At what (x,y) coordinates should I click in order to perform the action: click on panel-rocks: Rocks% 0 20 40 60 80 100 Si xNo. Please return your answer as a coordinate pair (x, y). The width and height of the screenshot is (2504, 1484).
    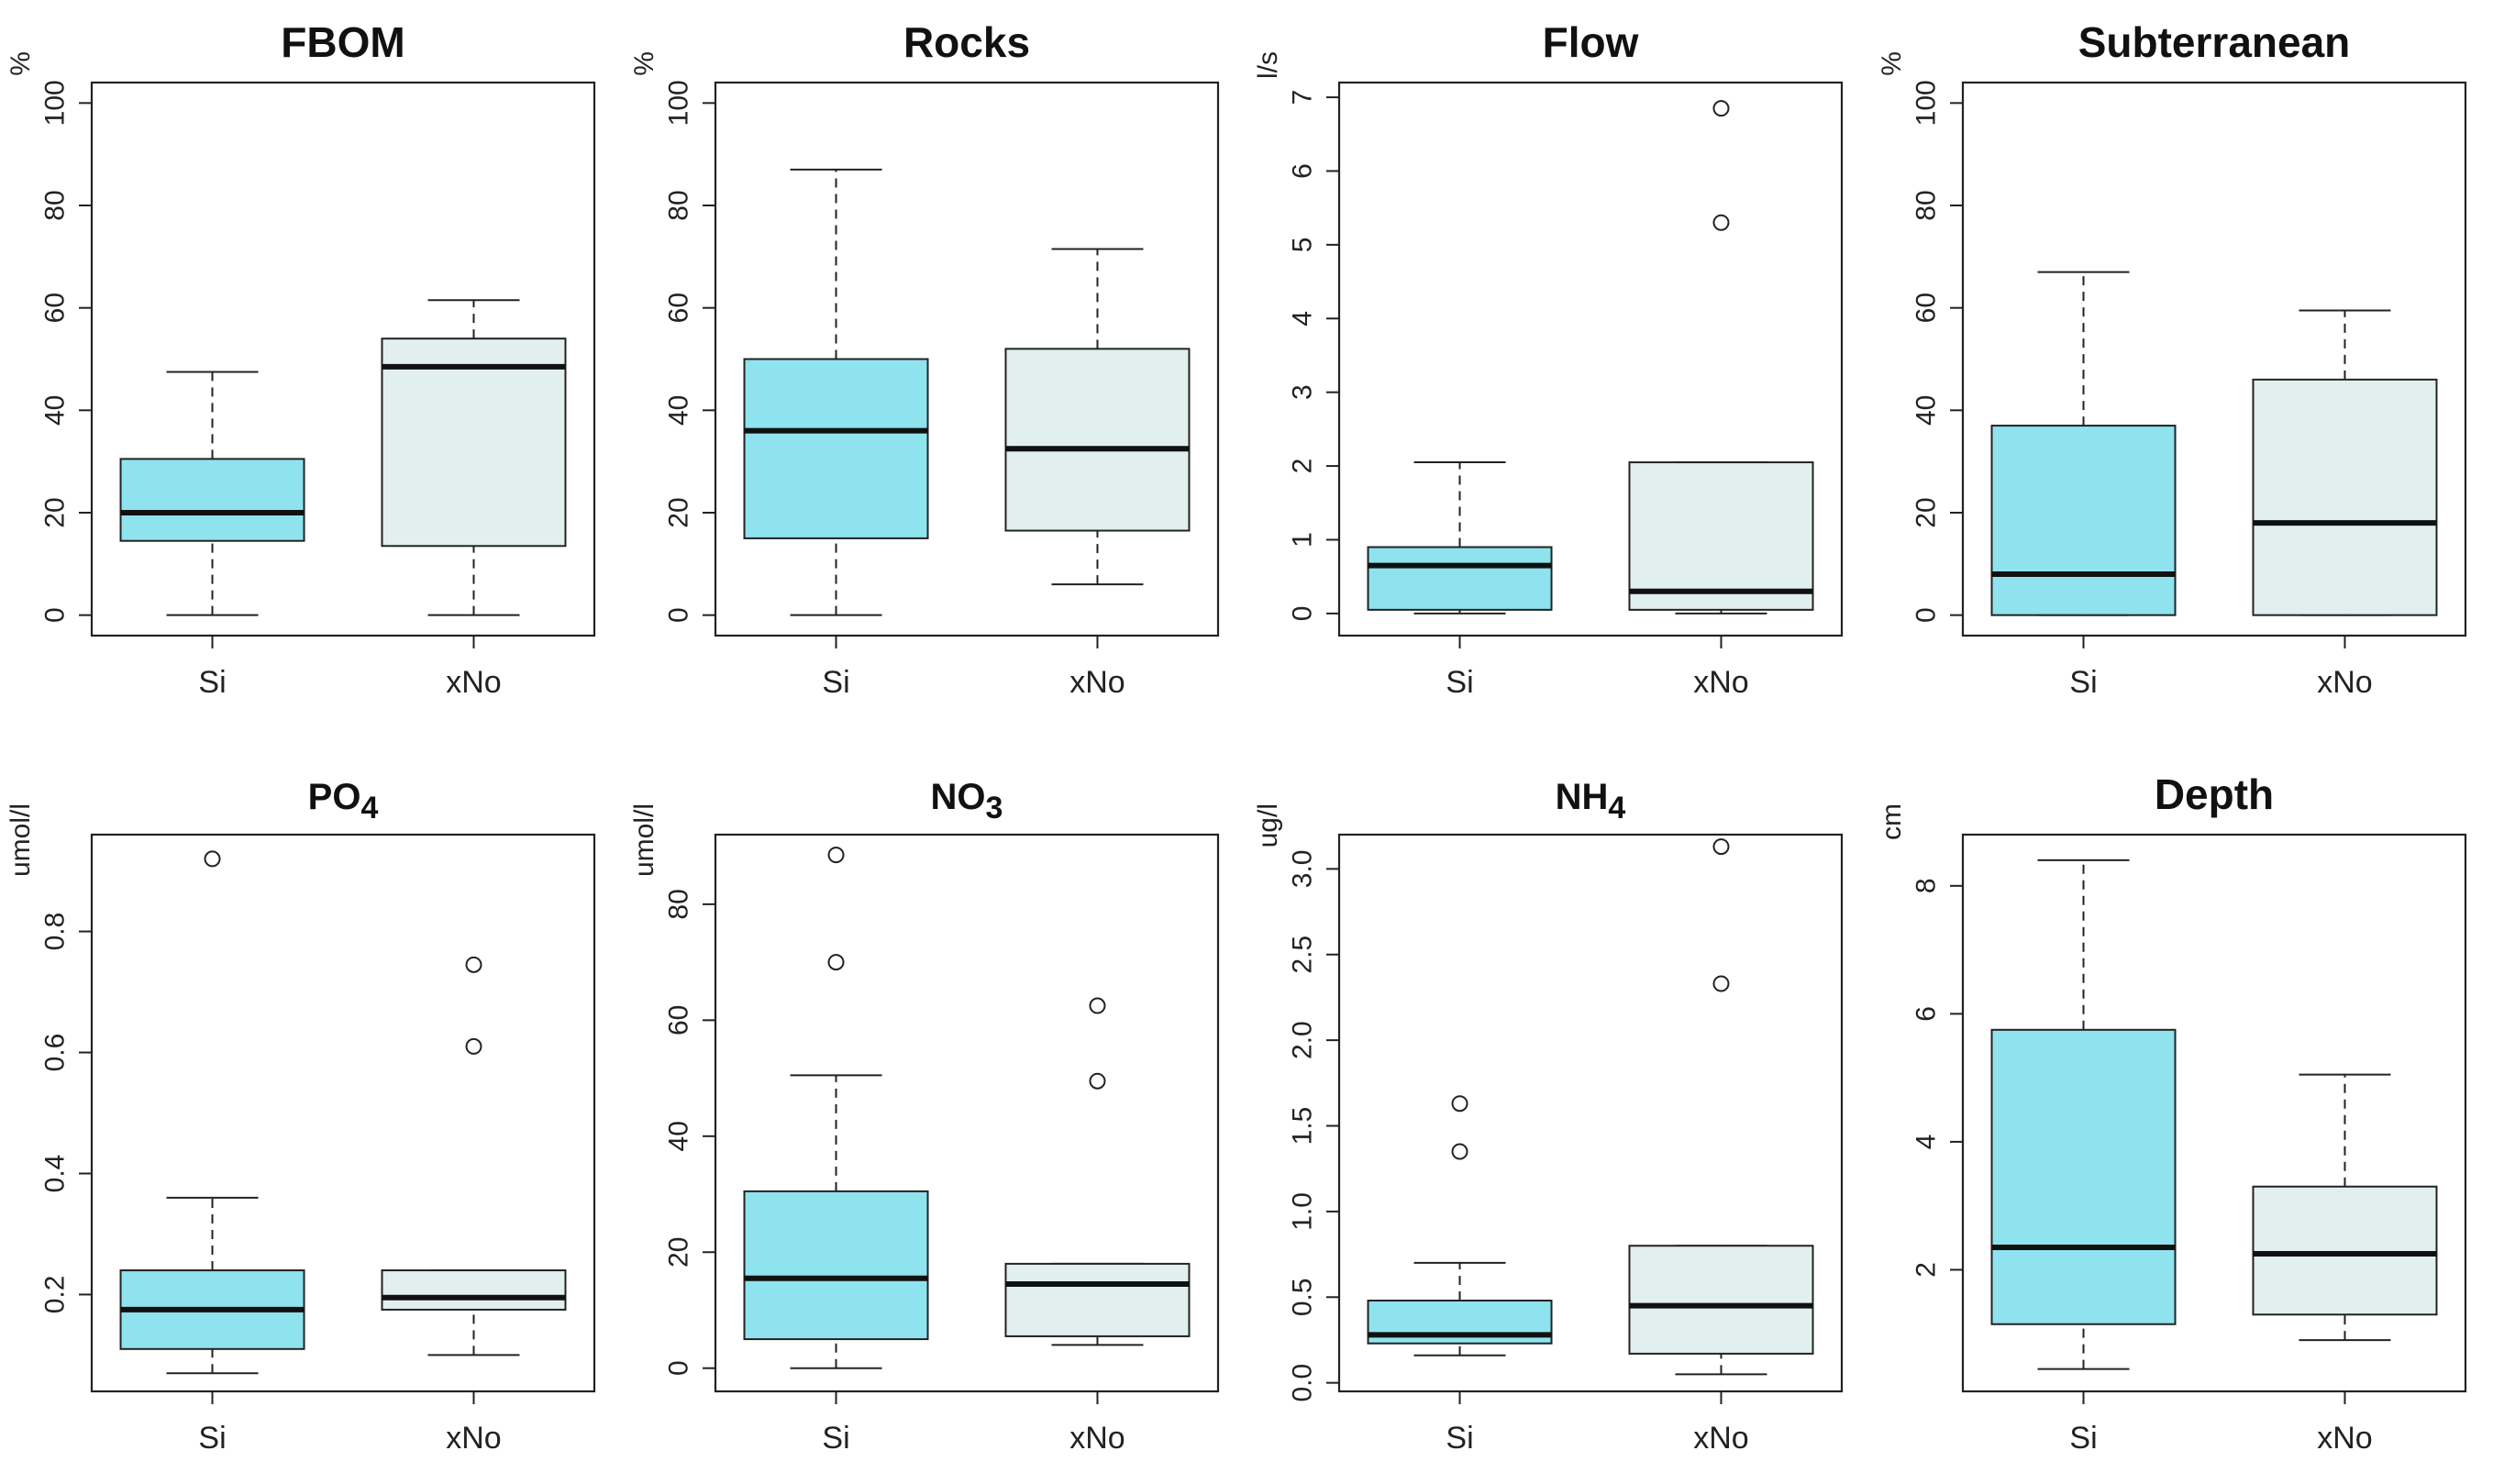
    Looking at the image, I should click on (924, 359).